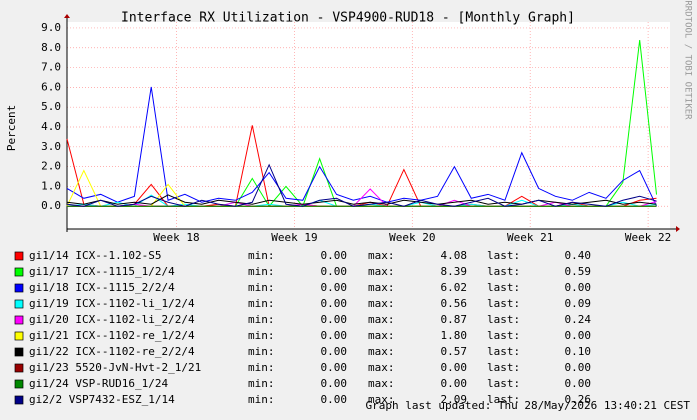 This screenshot has width=697, height=420. What do you see at coordinates (176, 237) in the screenshot?
I see `x-tick-label: Week 18` at bounding box center [176, 237].